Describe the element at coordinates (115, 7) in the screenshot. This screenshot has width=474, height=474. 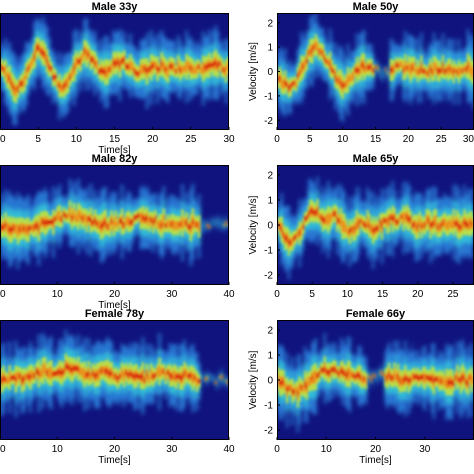
I see `panel-title: Male 33y` at that location.